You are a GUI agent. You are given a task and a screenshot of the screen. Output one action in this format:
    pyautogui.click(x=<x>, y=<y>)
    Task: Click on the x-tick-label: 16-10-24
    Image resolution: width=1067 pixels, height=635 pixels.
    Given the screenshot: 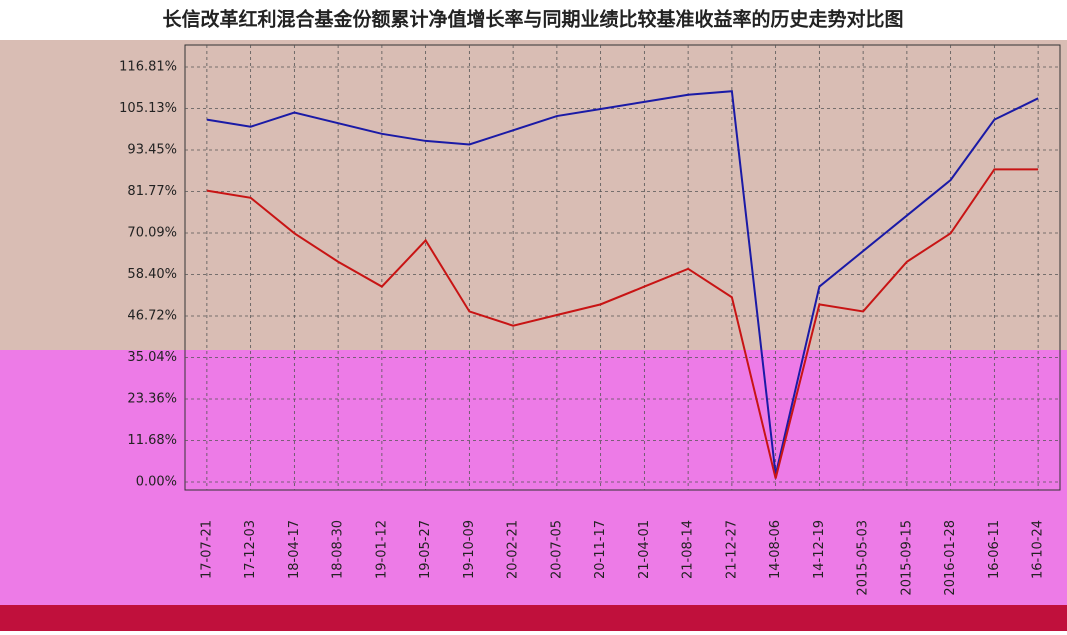 What is the action you would take?
    pyautogui.click(x=1038, y=549)
    